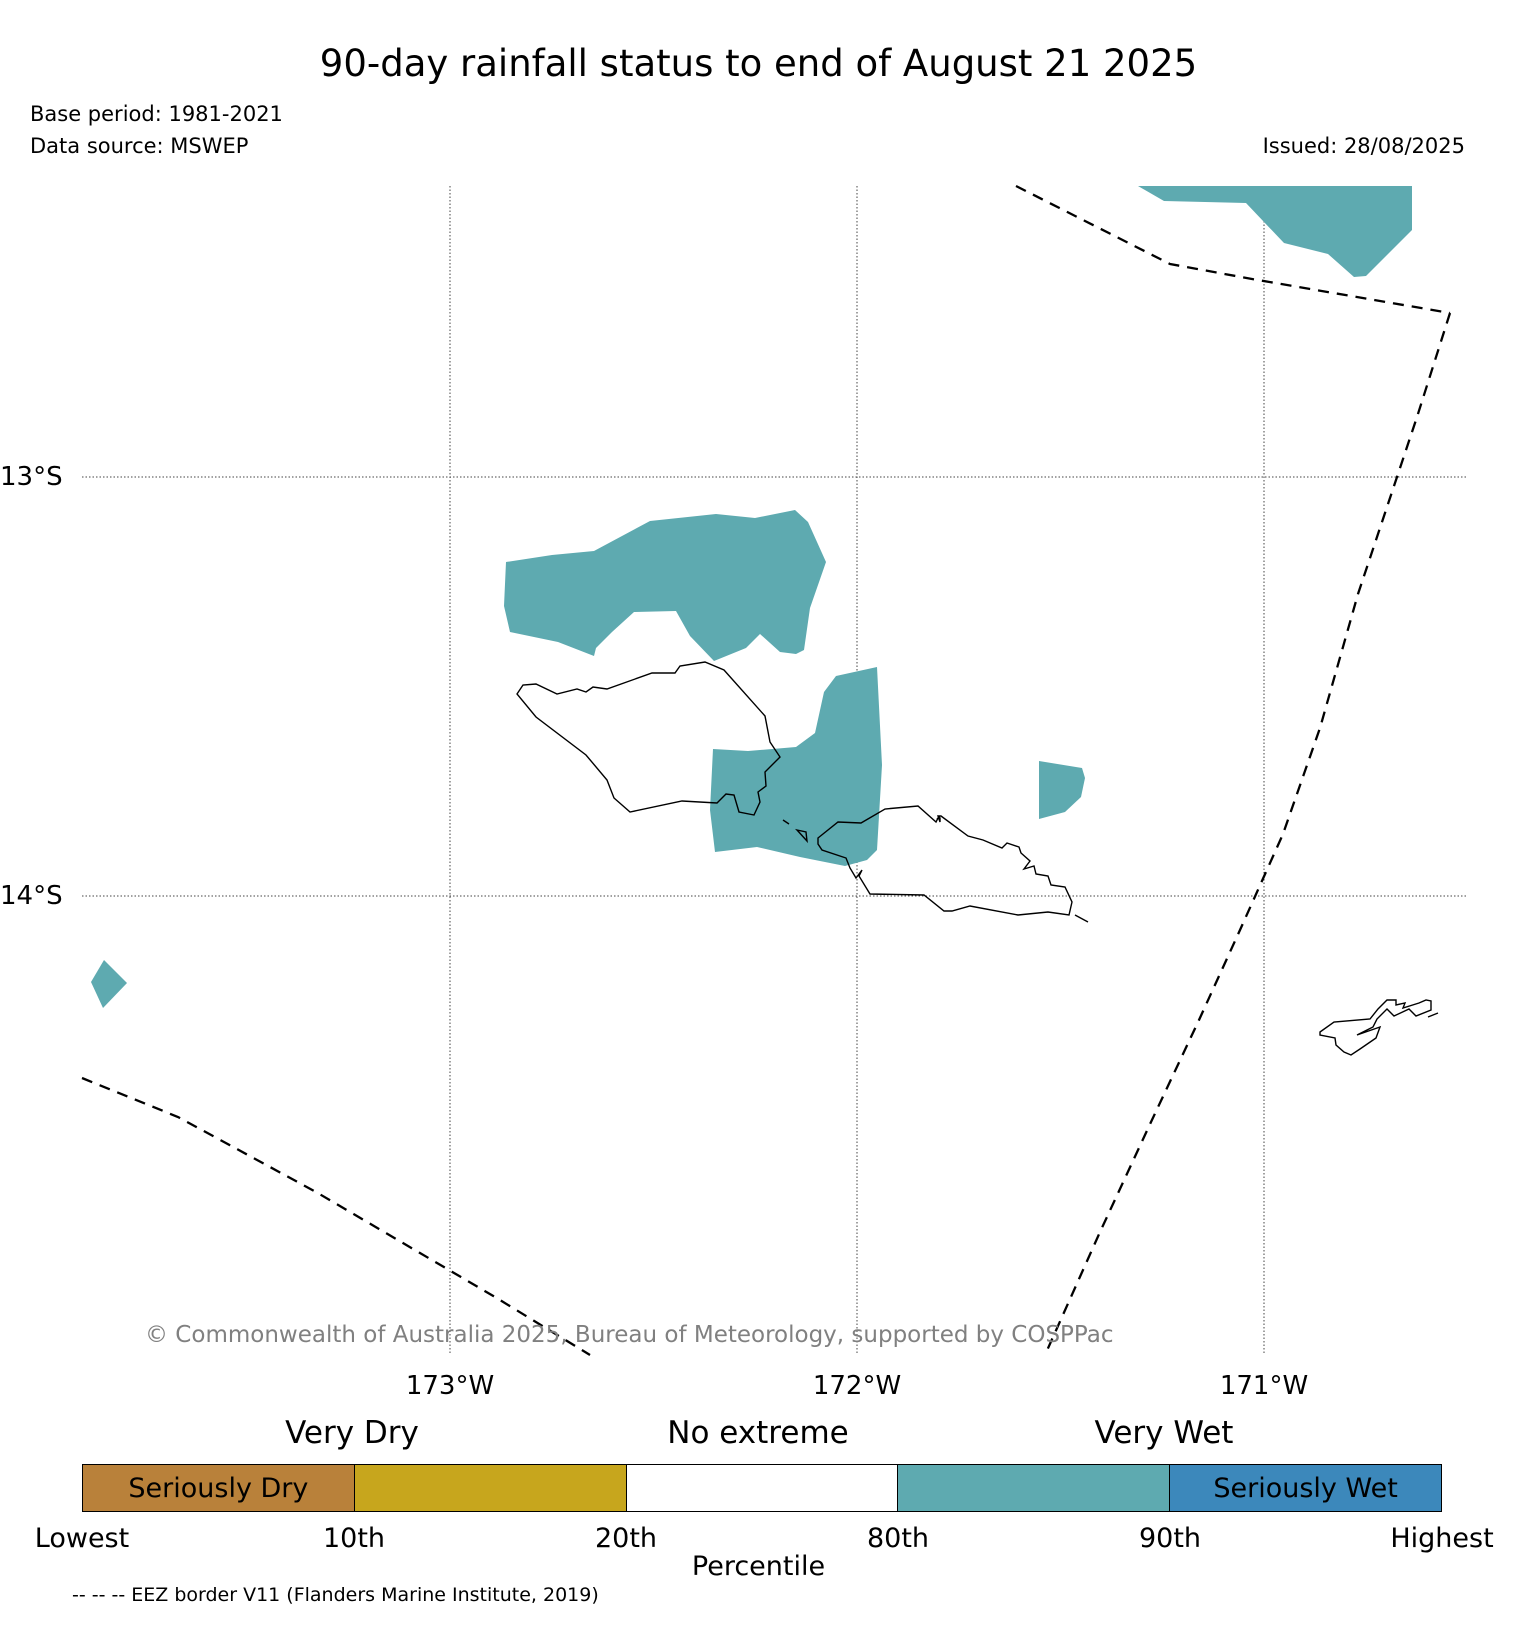 The image size is (1517, 1632). Describe the element at coordinates (626, 1538) in the screenshot. I see `tick-20th: 20th` at that location.